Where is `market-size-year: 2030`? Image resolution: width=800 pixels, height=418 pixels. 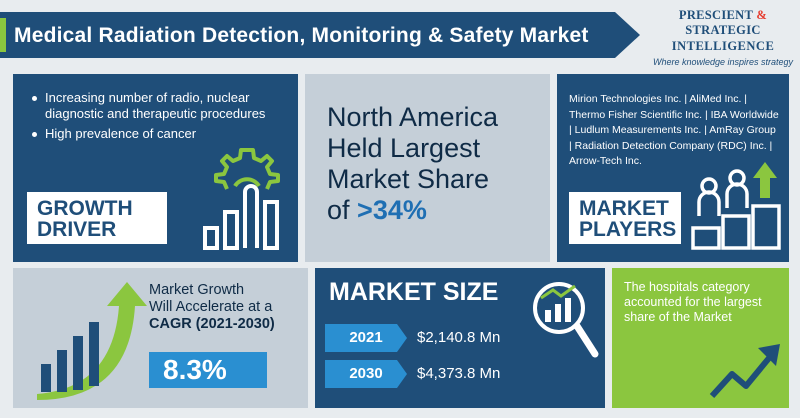
market-size-year: 2030 is located at coordinates (366, 374).